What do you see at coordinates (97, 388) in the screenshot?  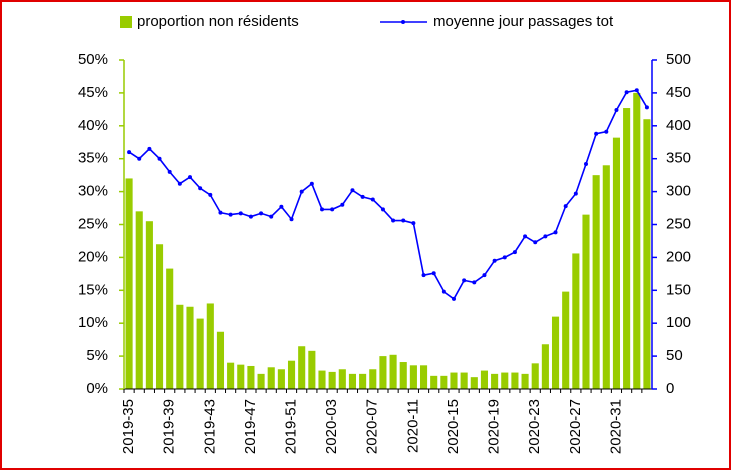 I see `y-tick-label: 0%` at bounding box center [97, 388].